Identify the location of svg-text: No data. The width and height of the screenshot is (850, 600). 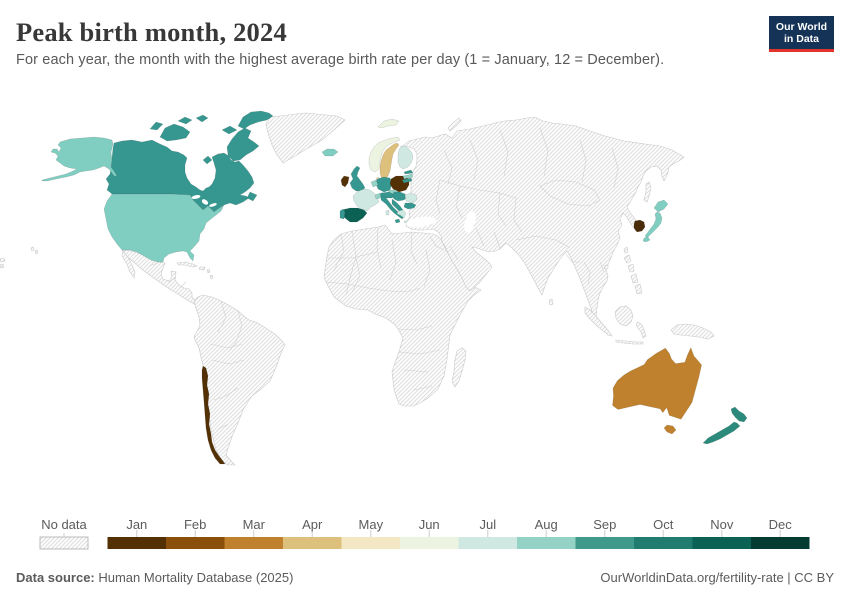
(64, 524).